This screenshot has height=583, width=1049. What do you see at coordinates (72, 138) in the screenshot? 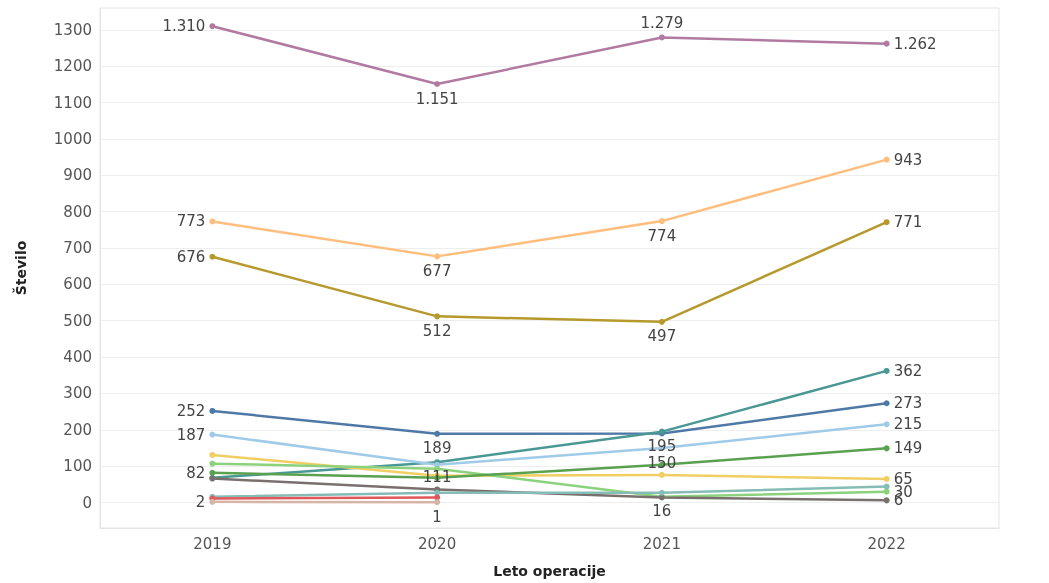
I see `y-tick-label: 1000` at bounding box center [72, 138].